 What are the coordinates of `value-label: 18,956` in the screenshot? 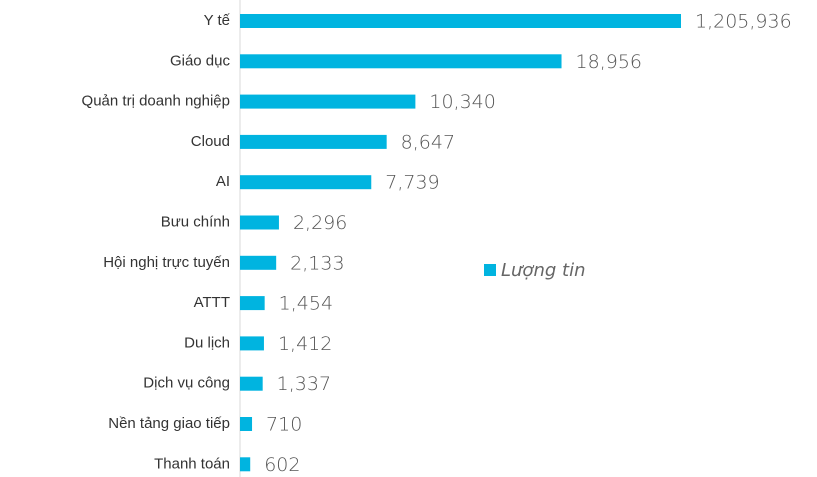 It's located at (609, 62).